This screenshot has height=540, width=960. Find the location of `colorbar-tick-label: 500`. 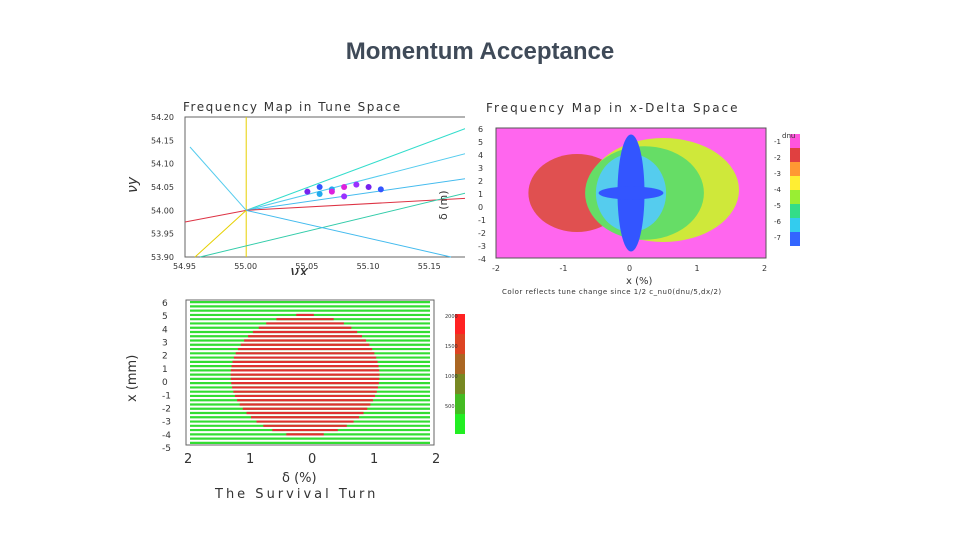

colorbar-tick-label: 500 is located at coordinates (450, 407).